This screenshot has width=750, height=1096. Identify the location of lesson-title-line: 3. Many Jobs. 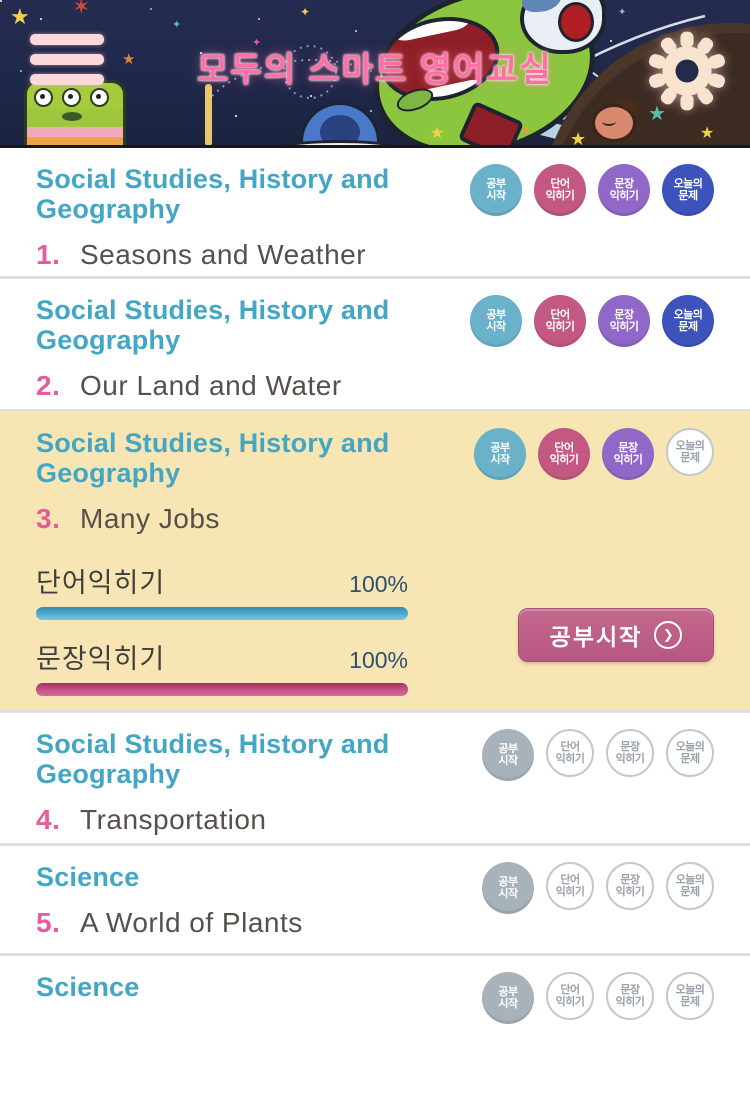
(375, 519).